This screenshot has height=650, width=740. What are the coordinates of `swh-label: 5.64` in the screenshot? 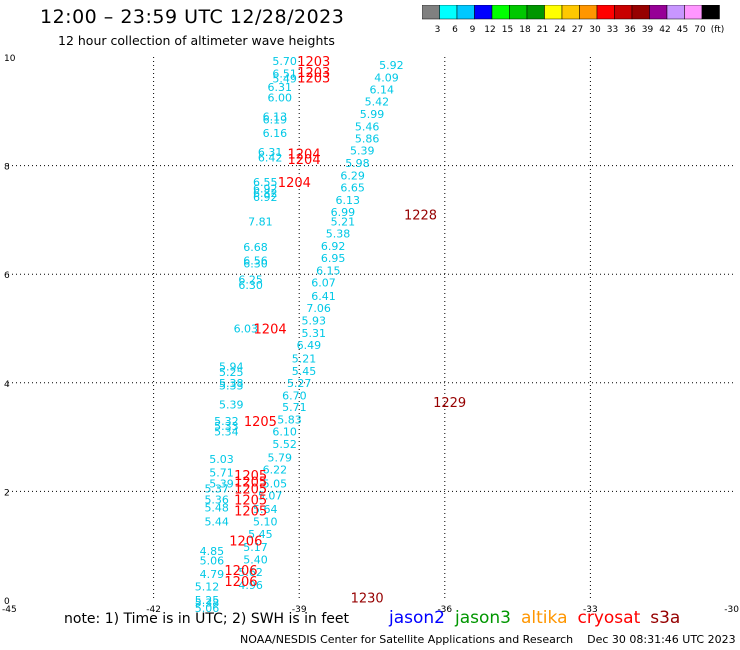 It's located at (265, 509).